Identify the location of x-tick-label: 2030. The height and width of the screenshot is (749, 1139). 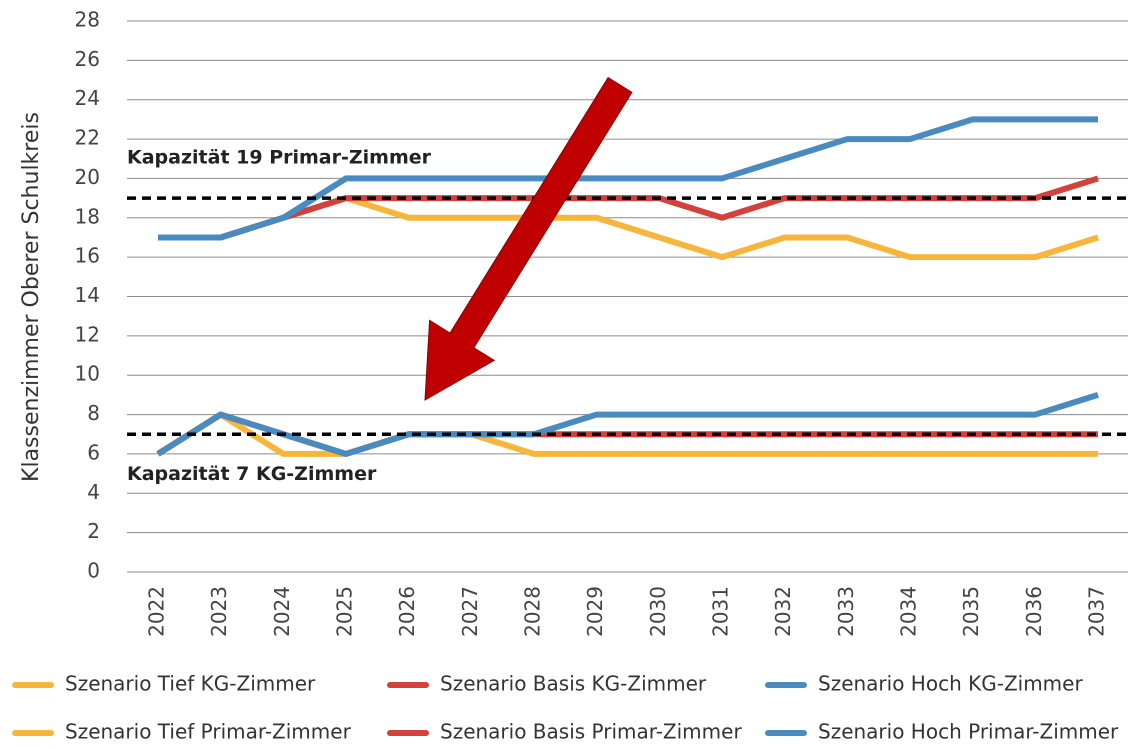
(658, 611).